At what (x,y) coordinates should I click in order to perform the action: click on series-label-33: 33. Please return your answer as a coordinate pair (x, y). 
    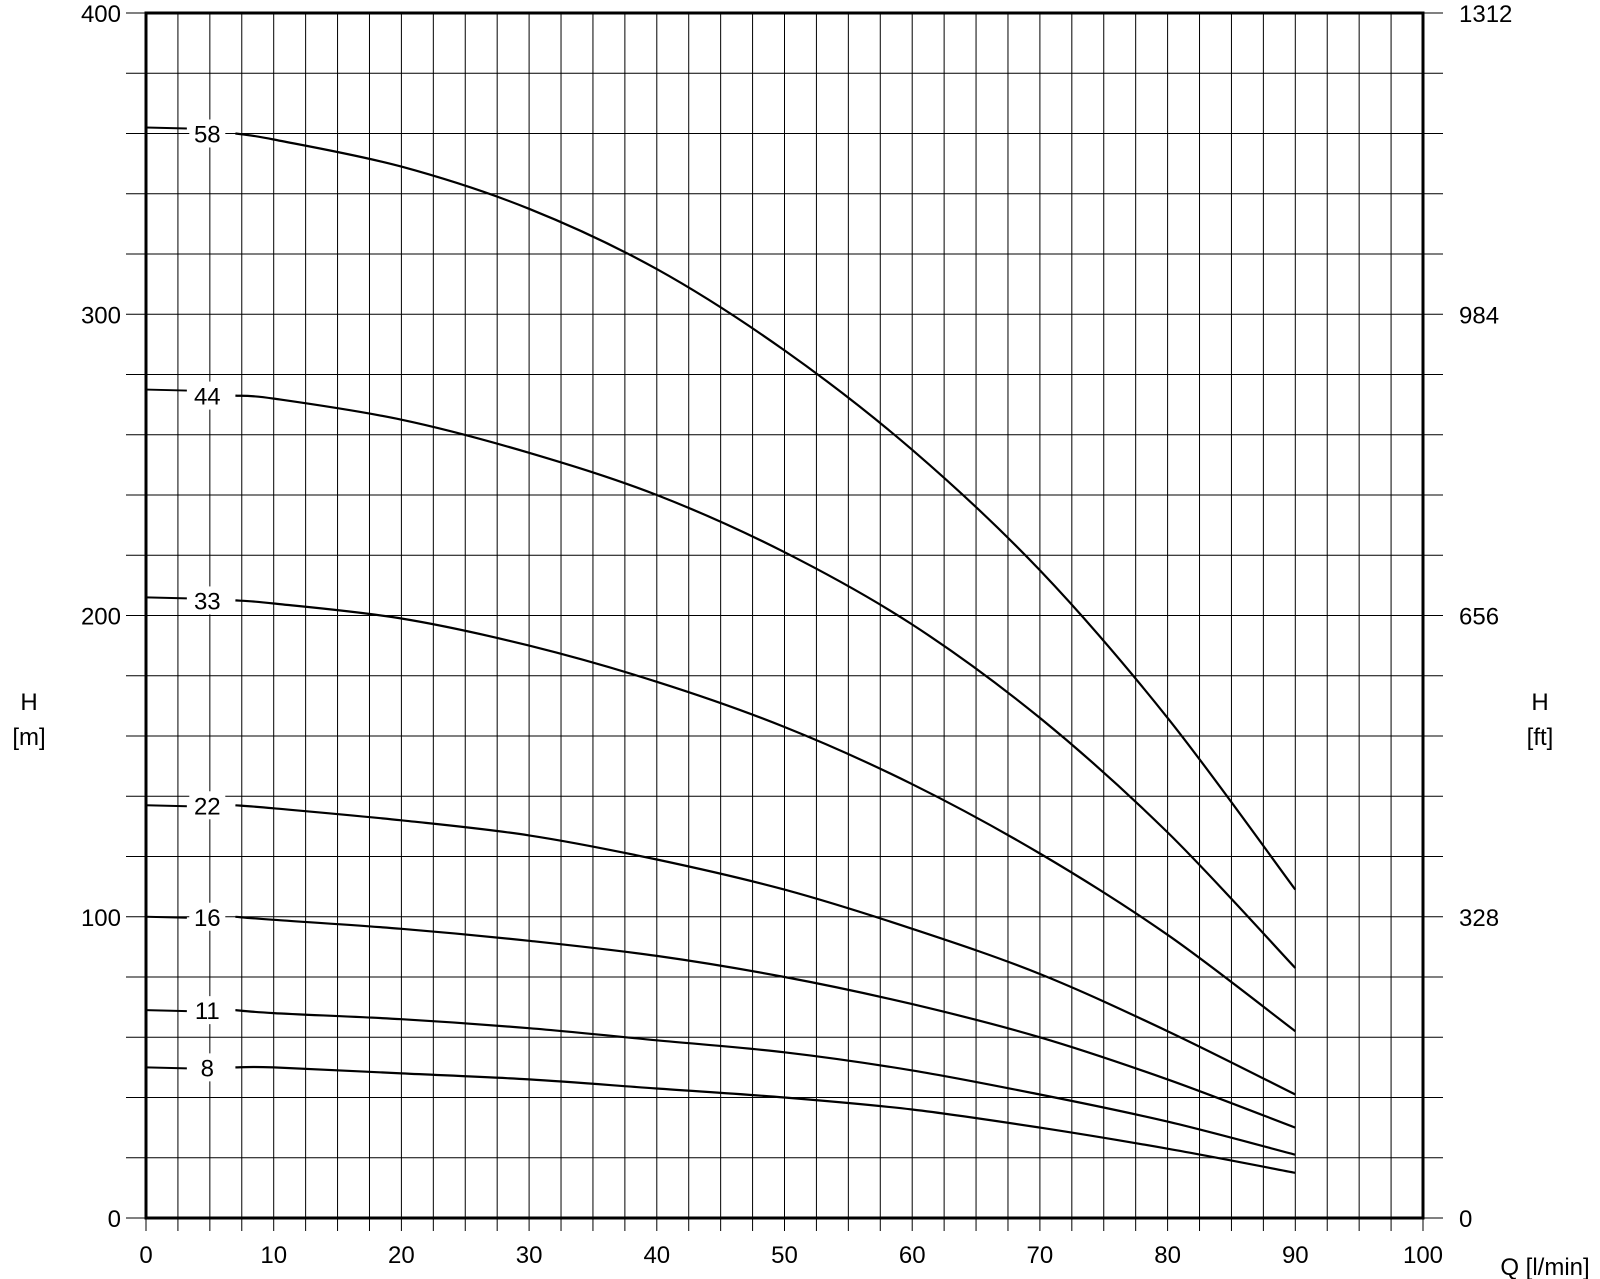
    Looking at the image, I should click on (207, 601).